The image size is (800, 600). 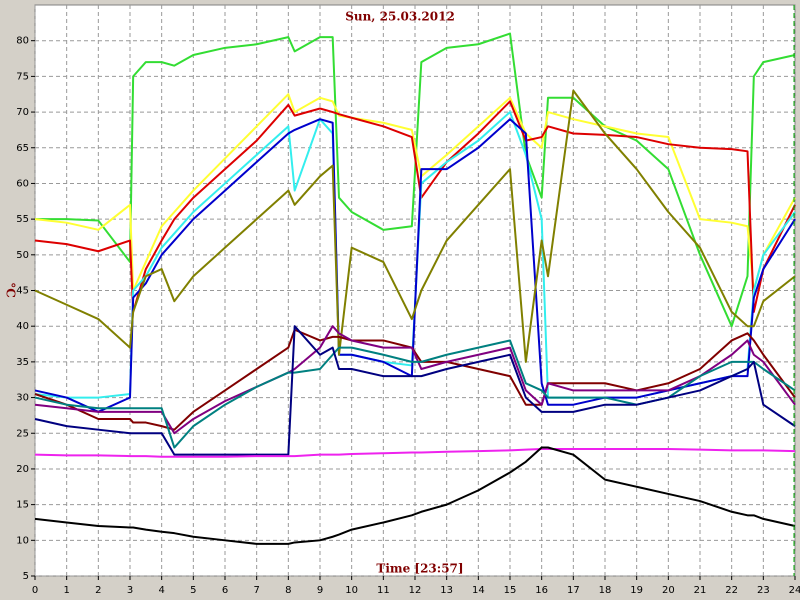 What do you see at coordinates (22, 433) in the screenshot?
I see `y-tick-label: 25` at bounding box center [22, 433].